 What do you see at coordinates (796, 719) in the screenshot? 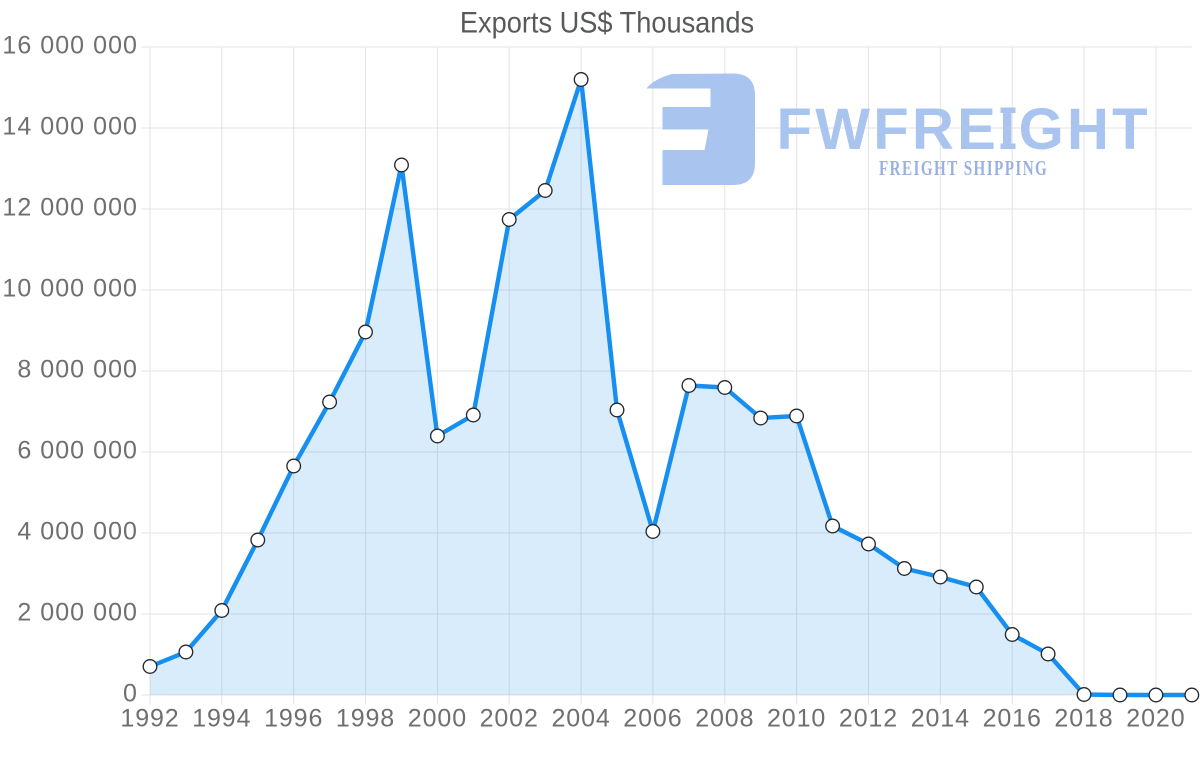
I see `svg-text: 2010` at bounding box center [796, 719].